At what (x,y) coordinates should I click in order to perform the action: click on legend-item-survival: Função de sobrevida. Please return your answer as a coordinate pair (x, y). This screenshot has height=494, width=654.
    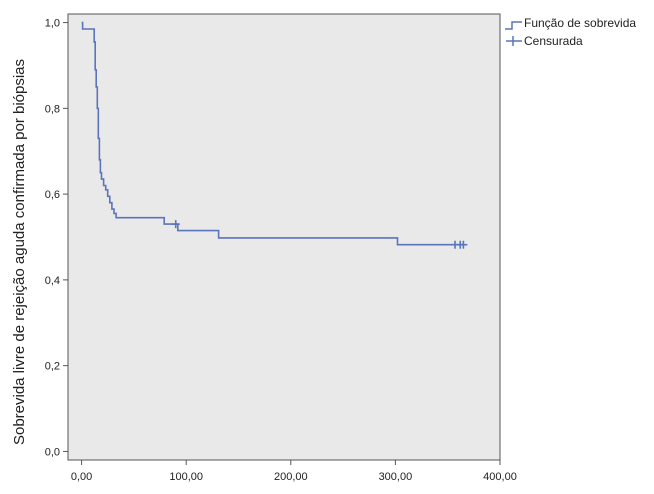
    Looking at the image, I should click on (570, 23).